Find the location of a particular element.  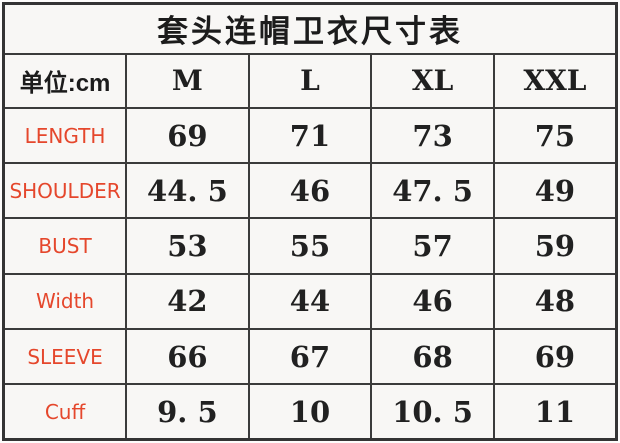

row-sleeve: SLEEVE 66 67 68 69 is located at coordinates (310, 356).